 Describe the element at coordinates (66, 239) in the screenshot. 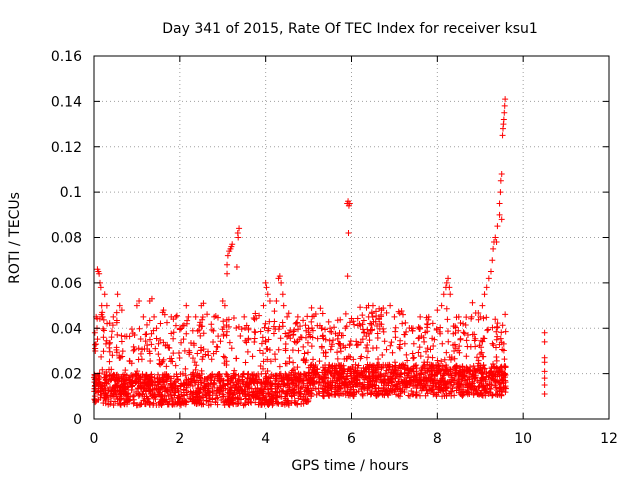

I see `y-tick-label: 0.08` at that location.